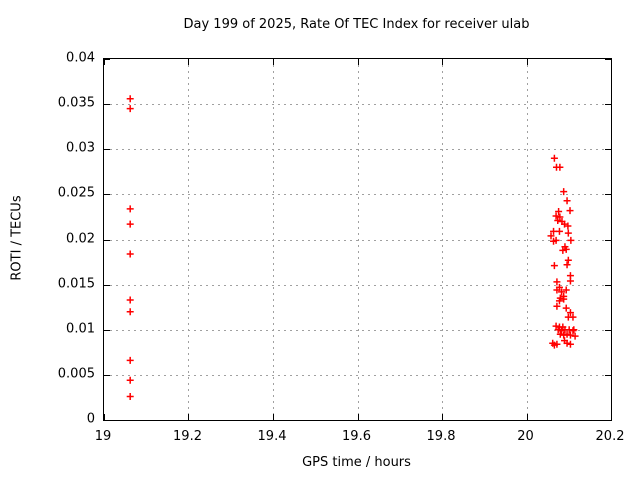 The width and height of the screenshot is (640, 480). What do you see at coordinates (76, 284) in the screenshot?
I see `y-tick-label: 0.015` at bounding box center [76, 284].